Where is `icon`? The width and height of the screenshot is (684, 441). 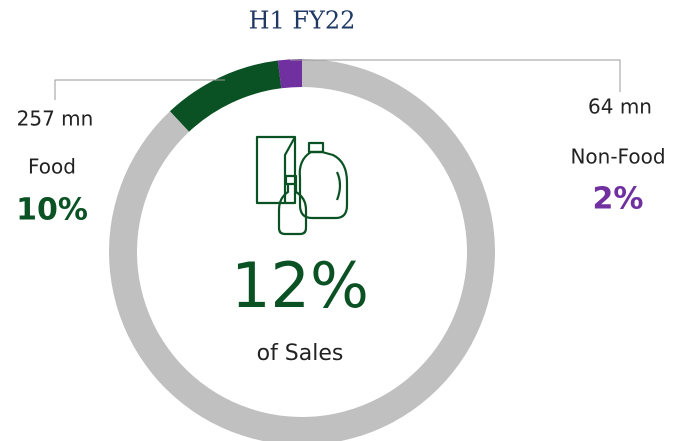 icon is located at coordinates (302, 185).